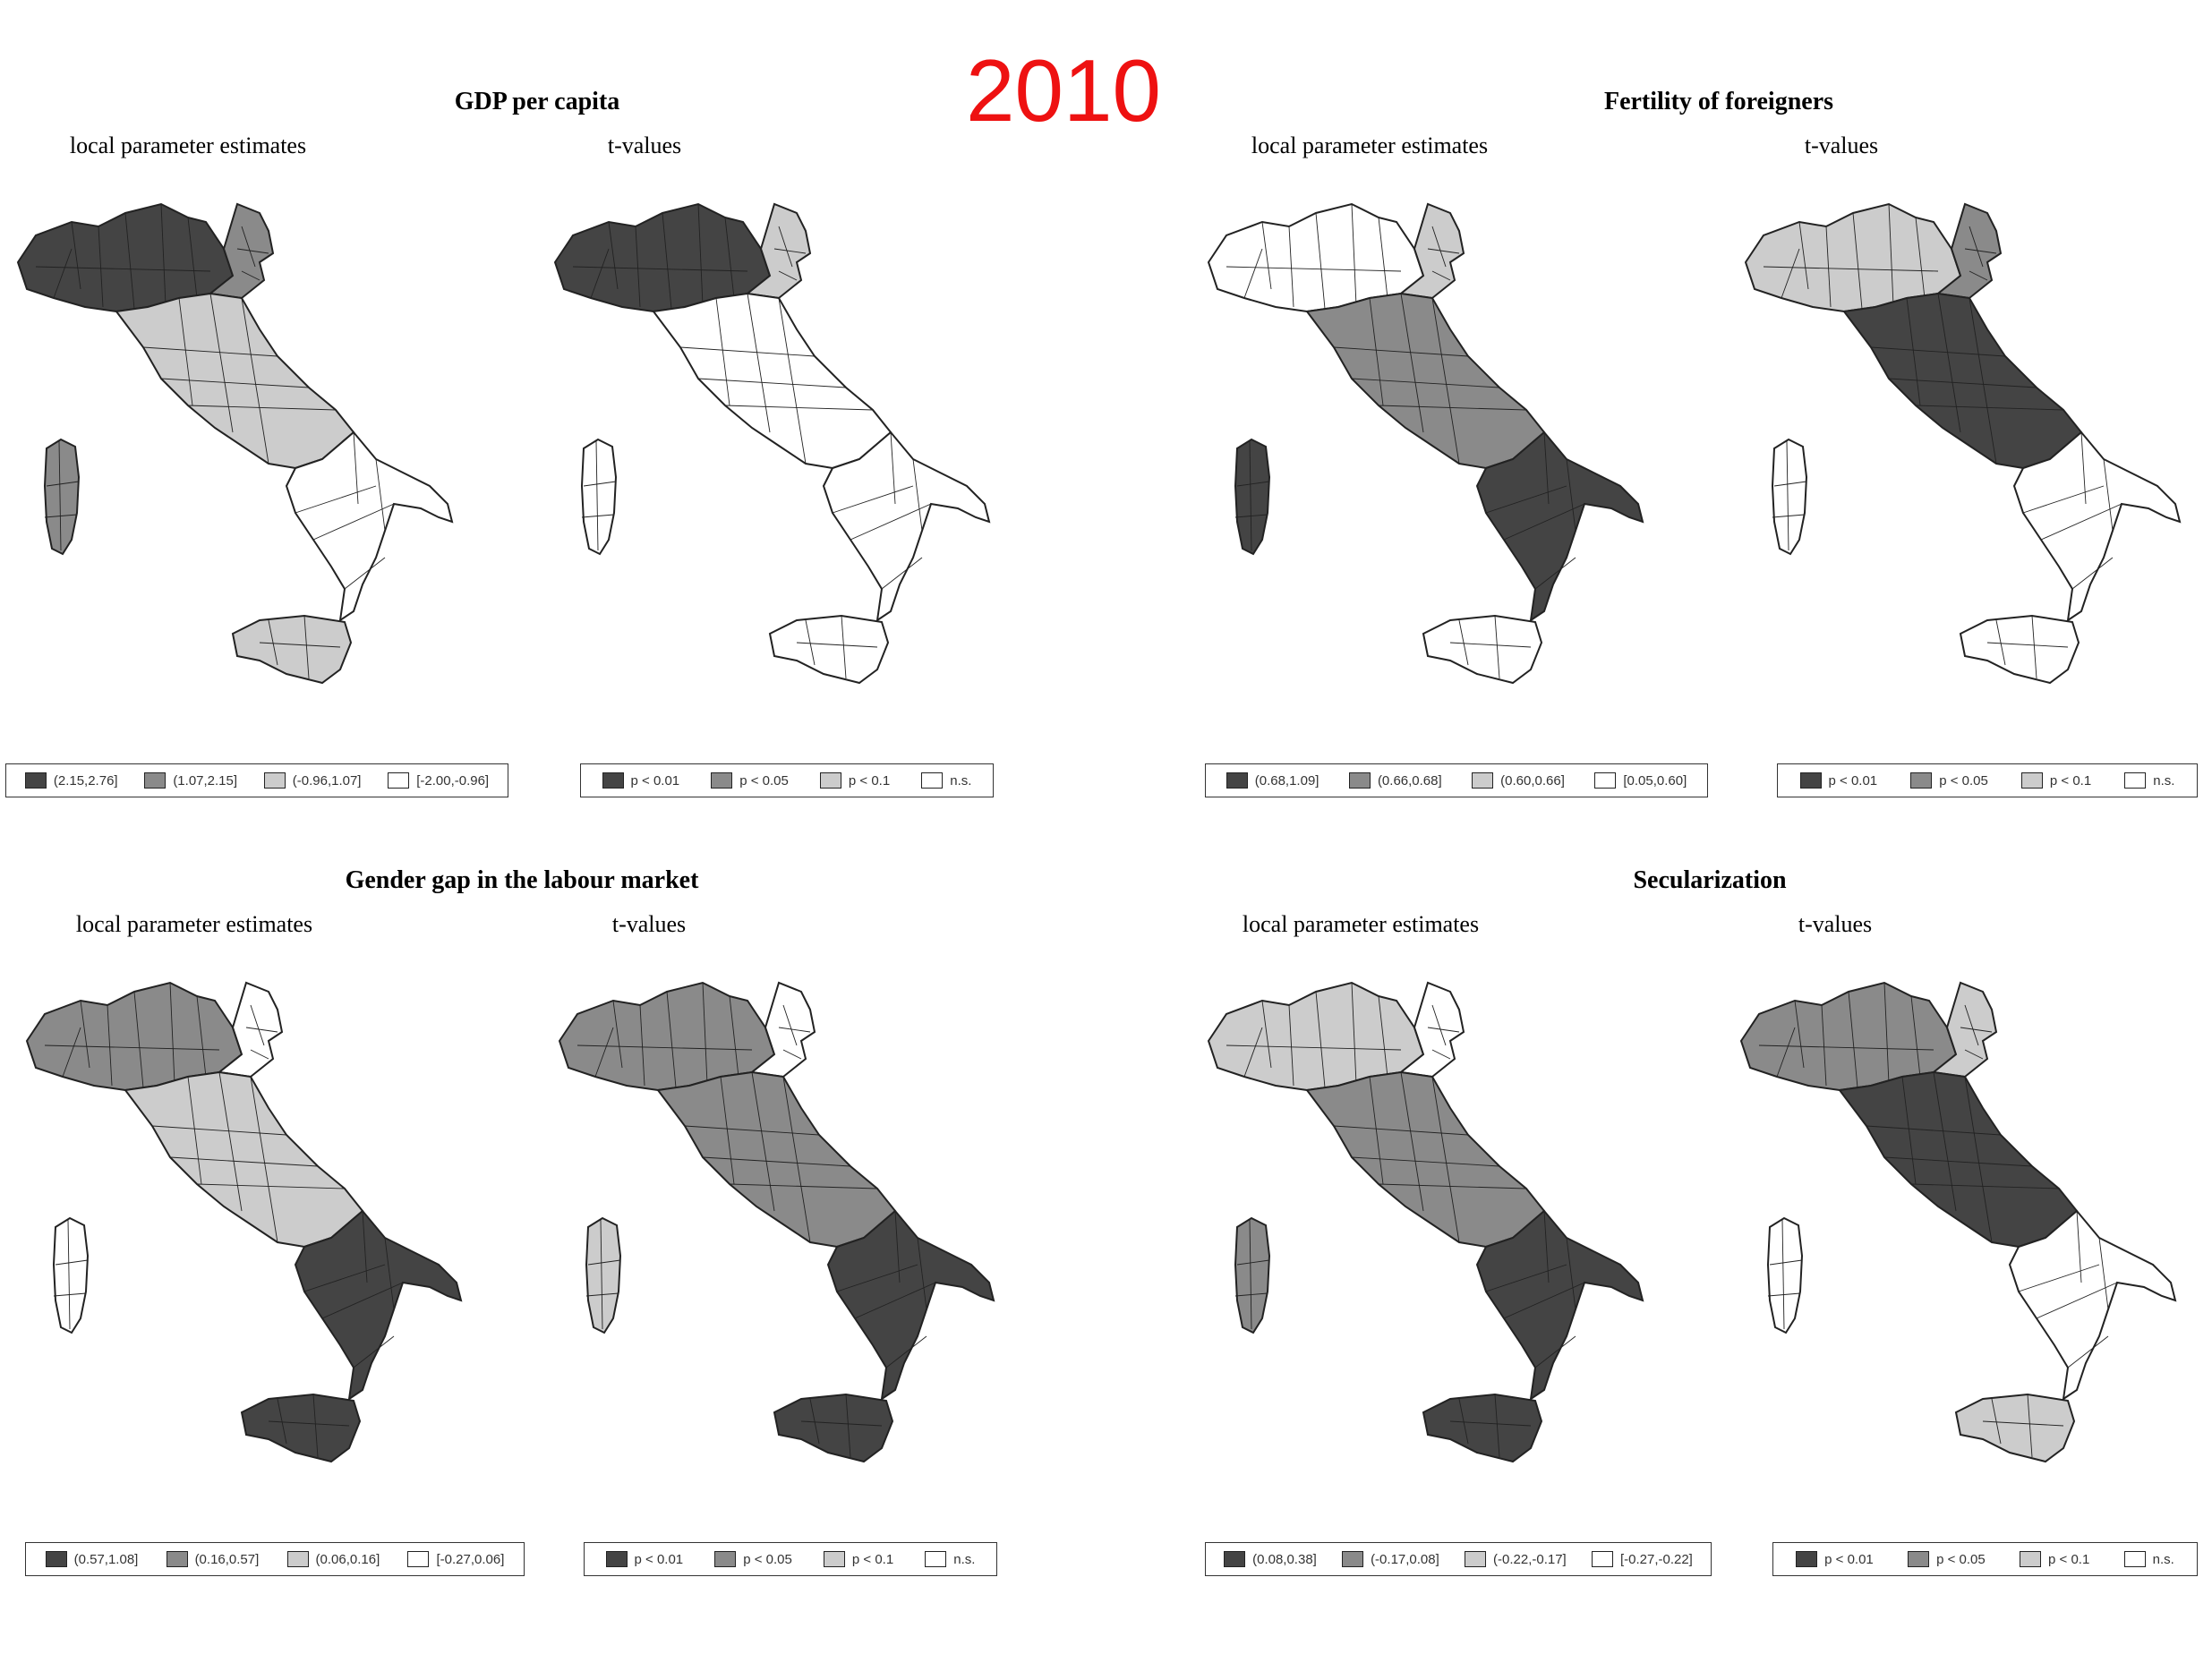 Image resolution: width=2212 pixels, height=1654 pixels. Describe the element at coordinates (640, 780) in the screenshot. I see `legend-item: p < 0.01` at that location.